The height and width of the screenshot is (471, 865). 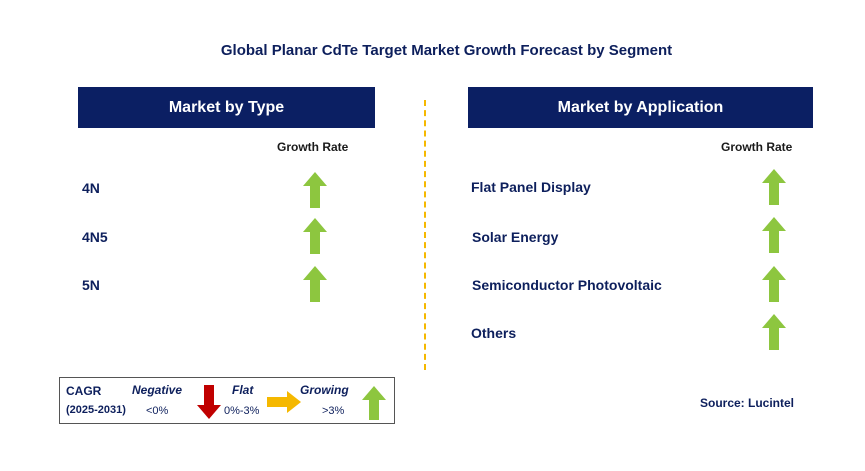 What do you see at coordinates (91, 188) in the screenshot?
I see `type-item-label: 4N` at bounding box center [91, 188].